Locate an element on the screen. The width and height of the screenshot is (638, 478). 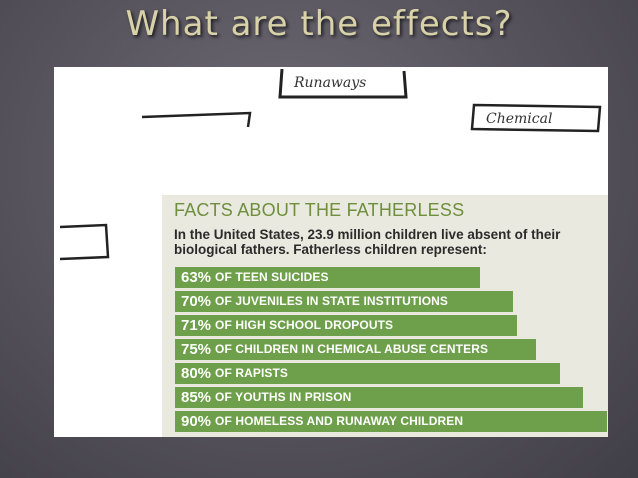
bar-2: 71% OF HIGH SCHOOL DROPOUTS is located at coordinates (346, 325).